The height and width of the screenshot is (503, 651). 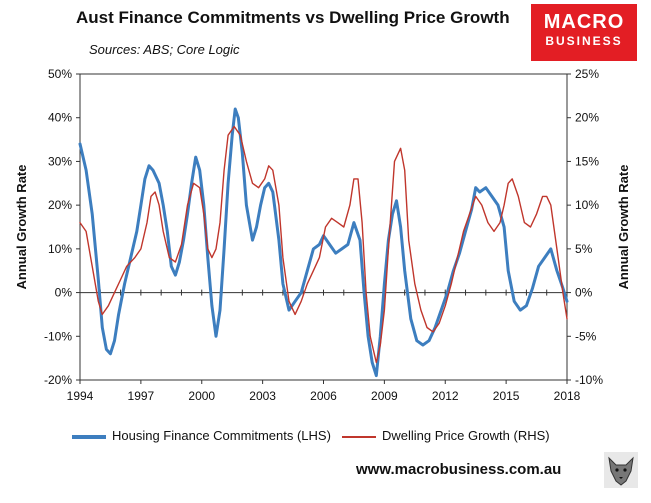 What do you see at coordinates (587, 74) in the screenshot?
I see `y-right-tick-label: 25%` at bounding box center [587, 74].